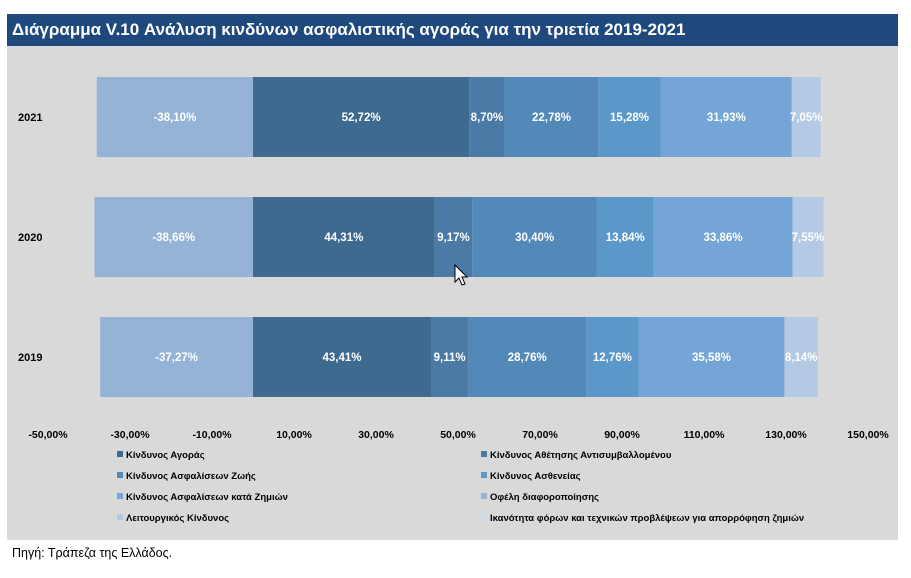  I want to click on data-label: 9,11%, so click(450, 358).